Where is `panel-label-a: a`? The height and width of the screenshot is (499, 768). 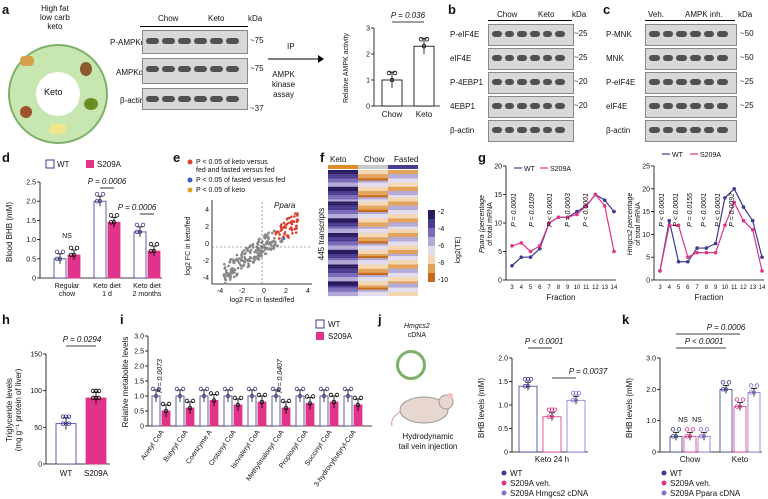
panel-label-a: a is located at coordinates (6, 9).